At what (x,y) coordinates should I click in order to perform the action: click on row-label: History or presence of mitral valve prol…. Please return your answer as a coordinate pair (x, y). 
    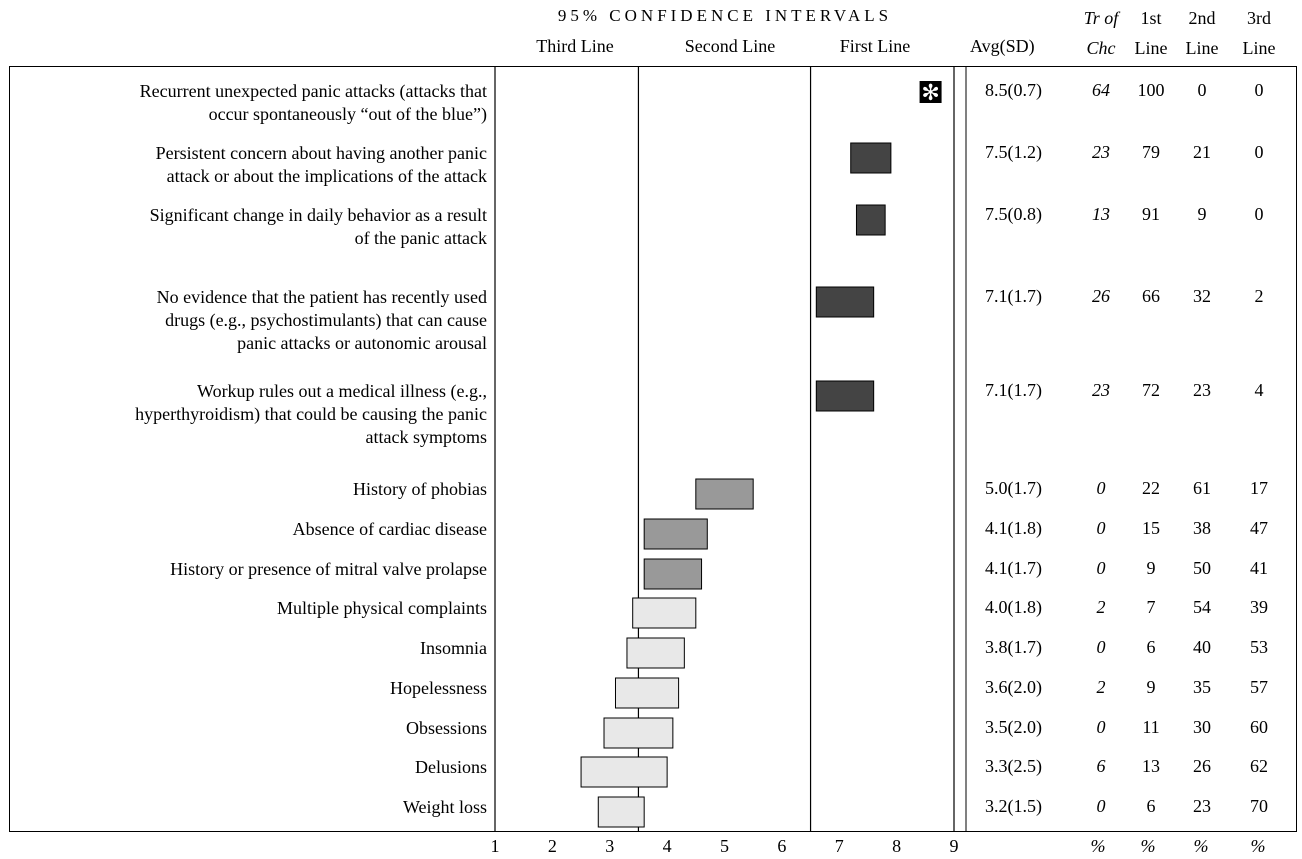
    Looking at the image, I should click on (328, 569).